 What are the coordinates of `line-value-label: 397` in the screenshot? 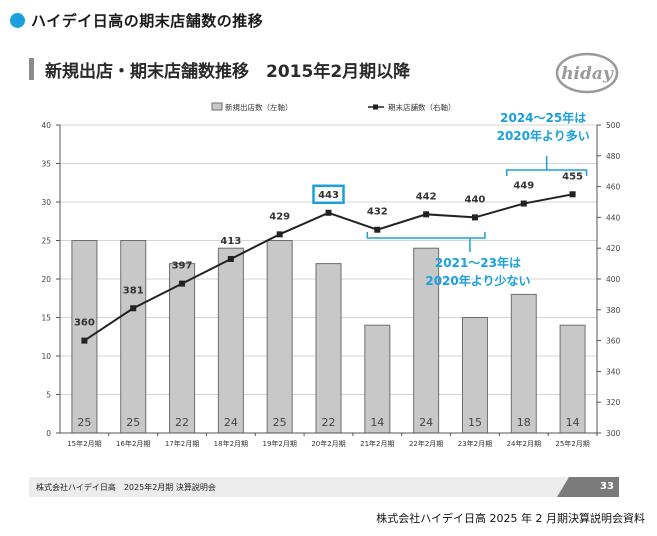 It's located at (182, 266).